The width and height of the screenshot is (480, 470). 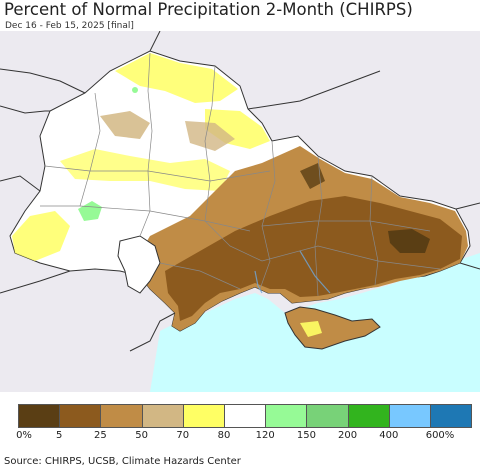 I want to click on legend-label: 0%, so click(x=24, y=435).